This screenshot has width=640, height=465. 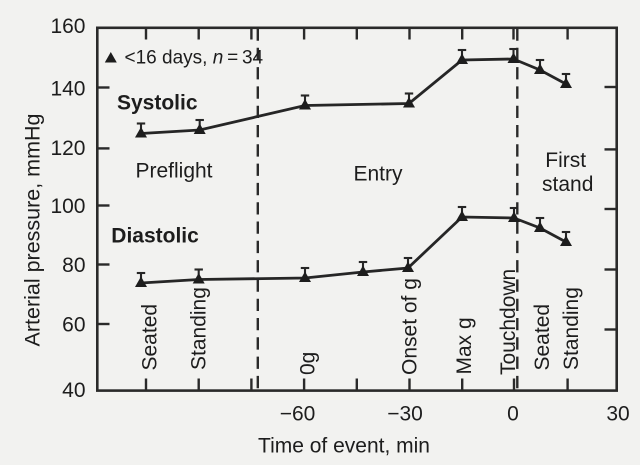 I want to click on svg-text: 120, so click(x=67, y=148).